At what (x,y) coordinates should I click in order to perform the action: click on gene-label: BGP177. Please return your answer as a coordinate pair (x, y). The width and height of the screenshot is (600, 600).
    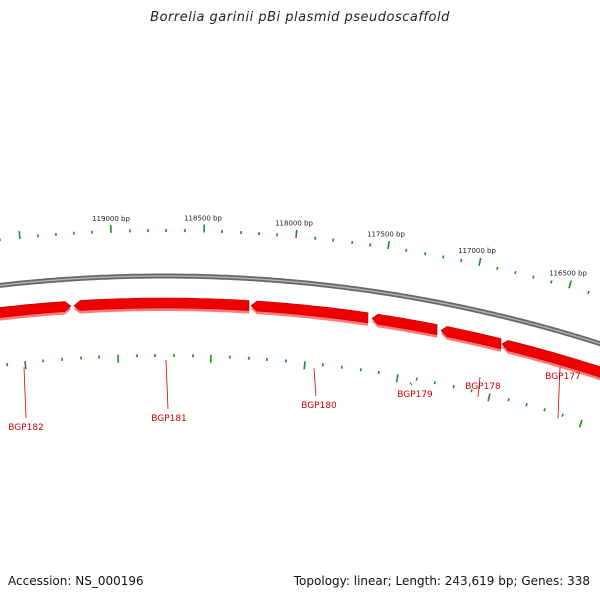
    Looking at the image, I should click on (563, 377).